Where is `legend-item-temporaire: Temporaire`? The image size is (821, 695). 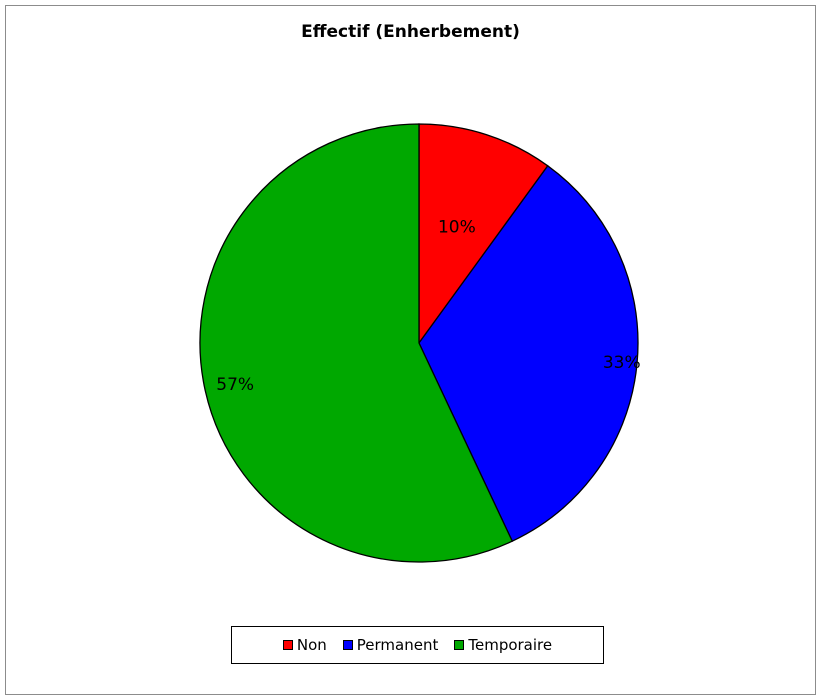 legend-item-temporaire: Temporaire is located at coordinates (503, 645).